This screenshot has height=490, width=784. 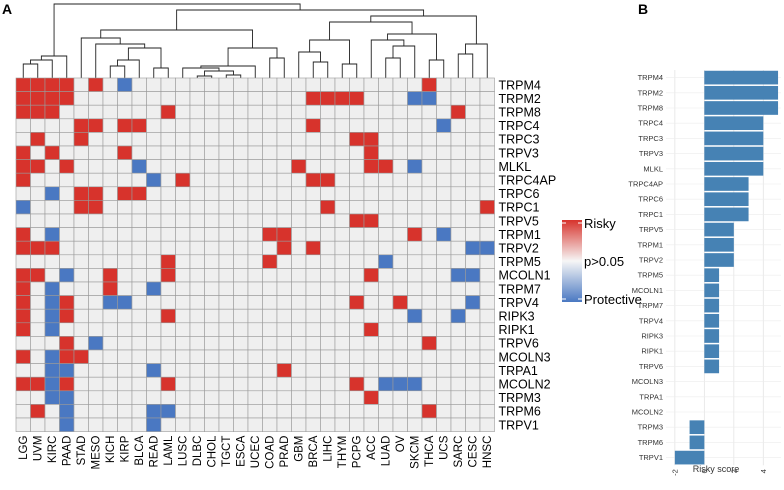 I want to click on heatmap-cell-trpc3-prad, so click(x=284, y=139).